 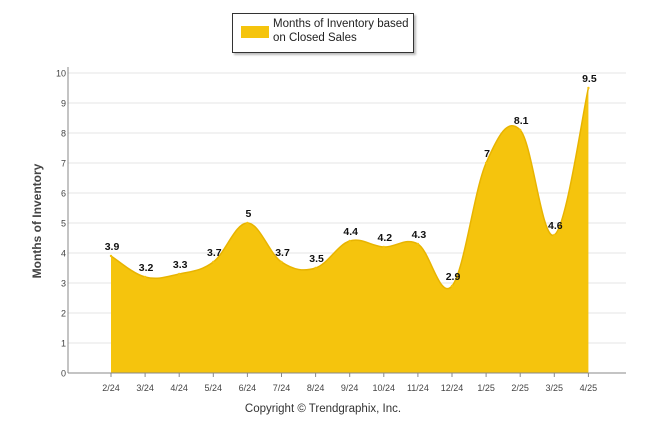 I want to click on y-tick-labels: 0 1 2 3 4 5 6 7 8 9 10, so click(x=61, y=224).